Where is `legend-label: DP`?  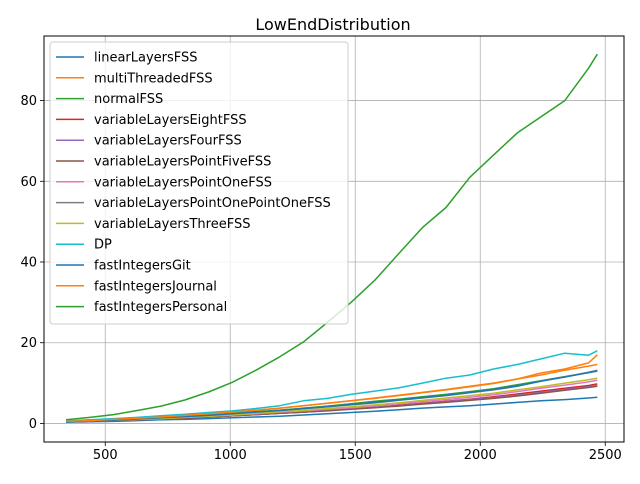 legend-label: DP is located at coordinates (103, 245).